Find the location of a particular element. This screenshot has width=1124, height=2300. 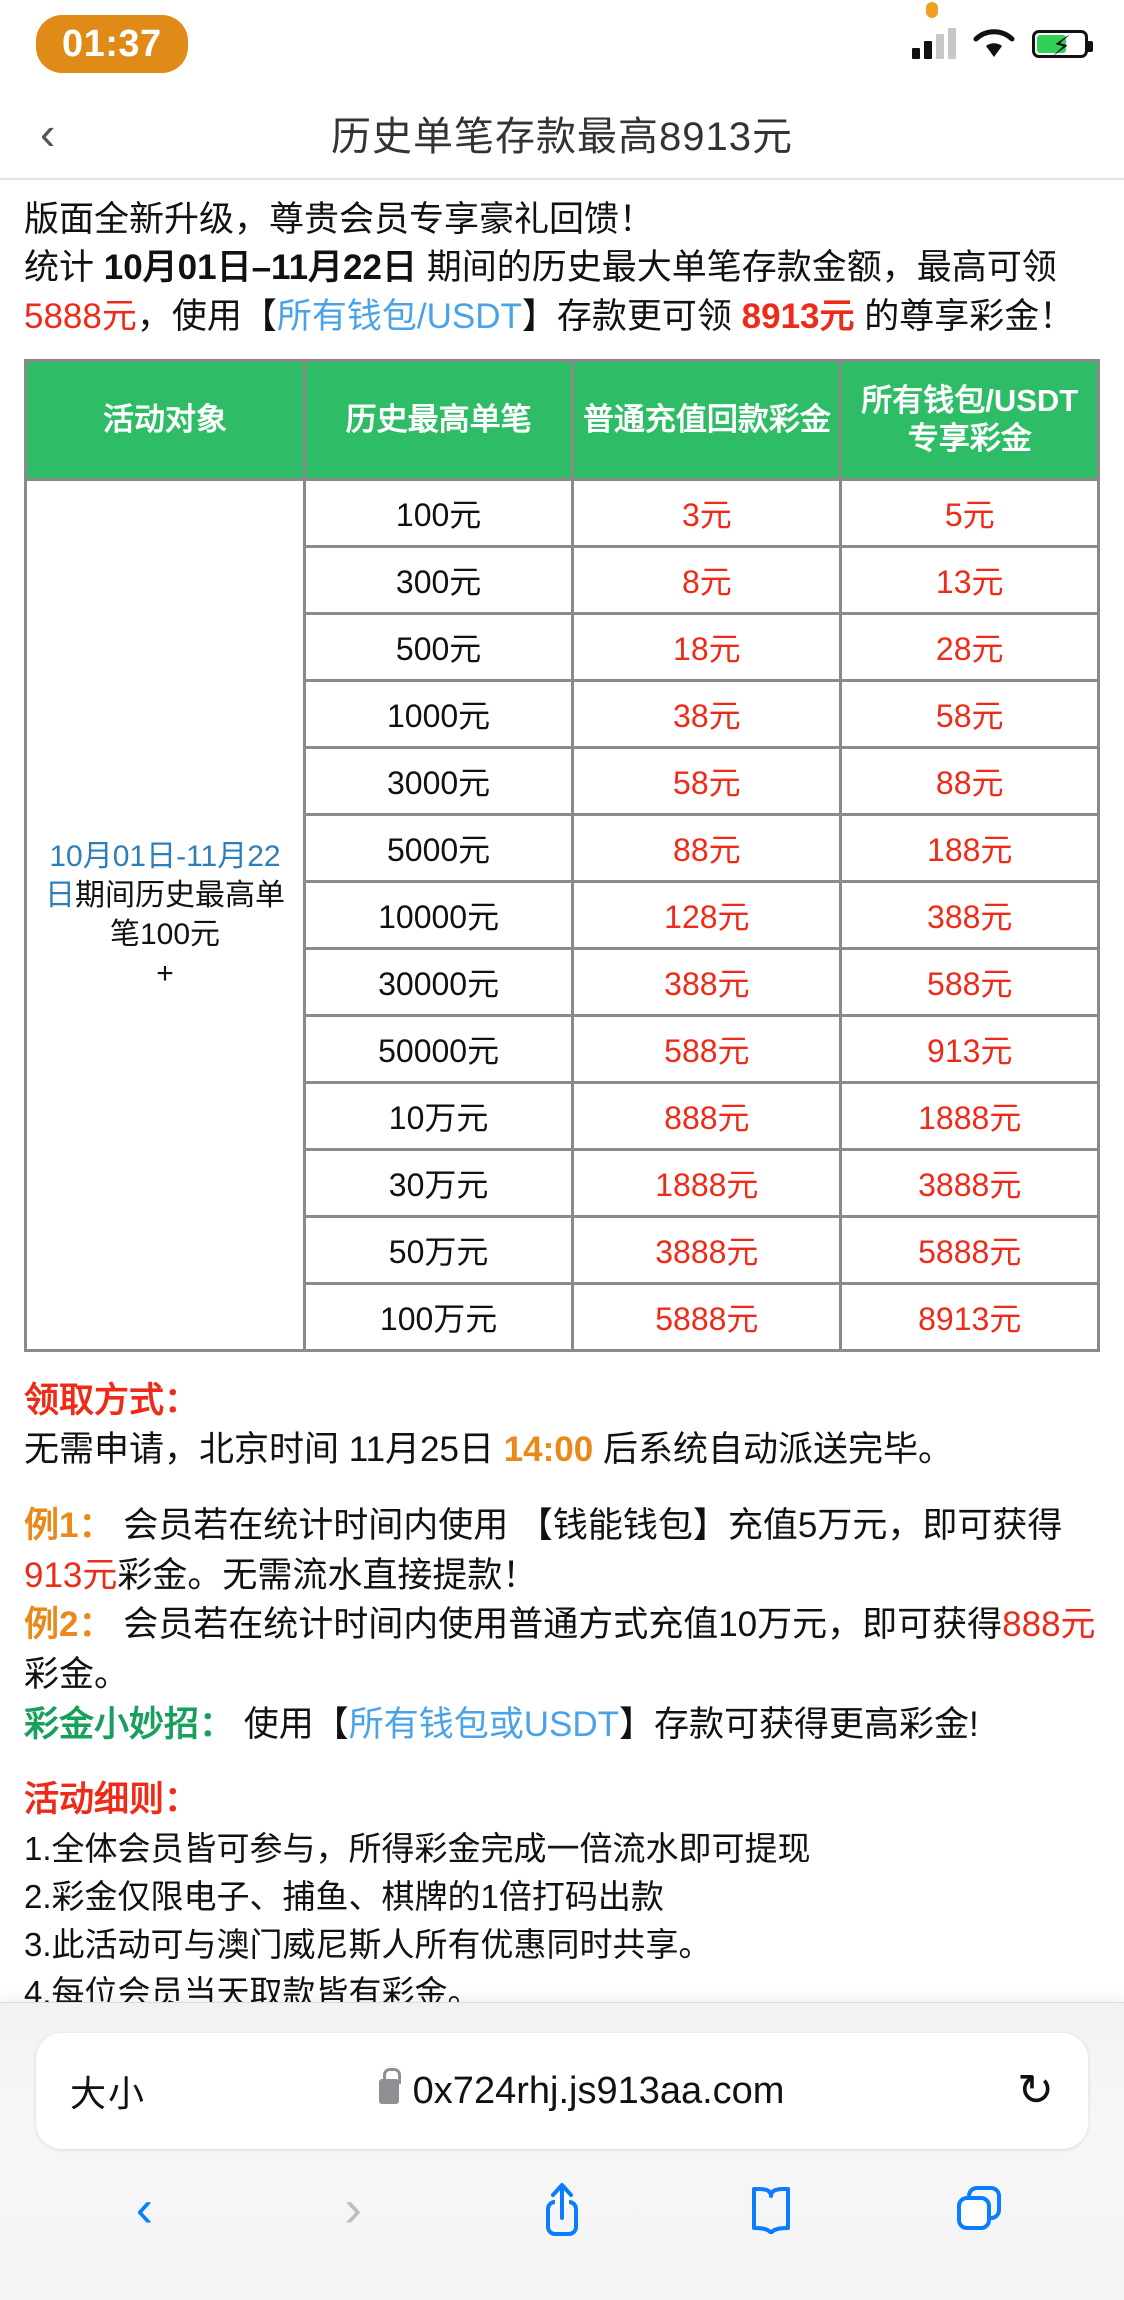

example-2-amount: 888元 is located at coordinates (1049, 1625).